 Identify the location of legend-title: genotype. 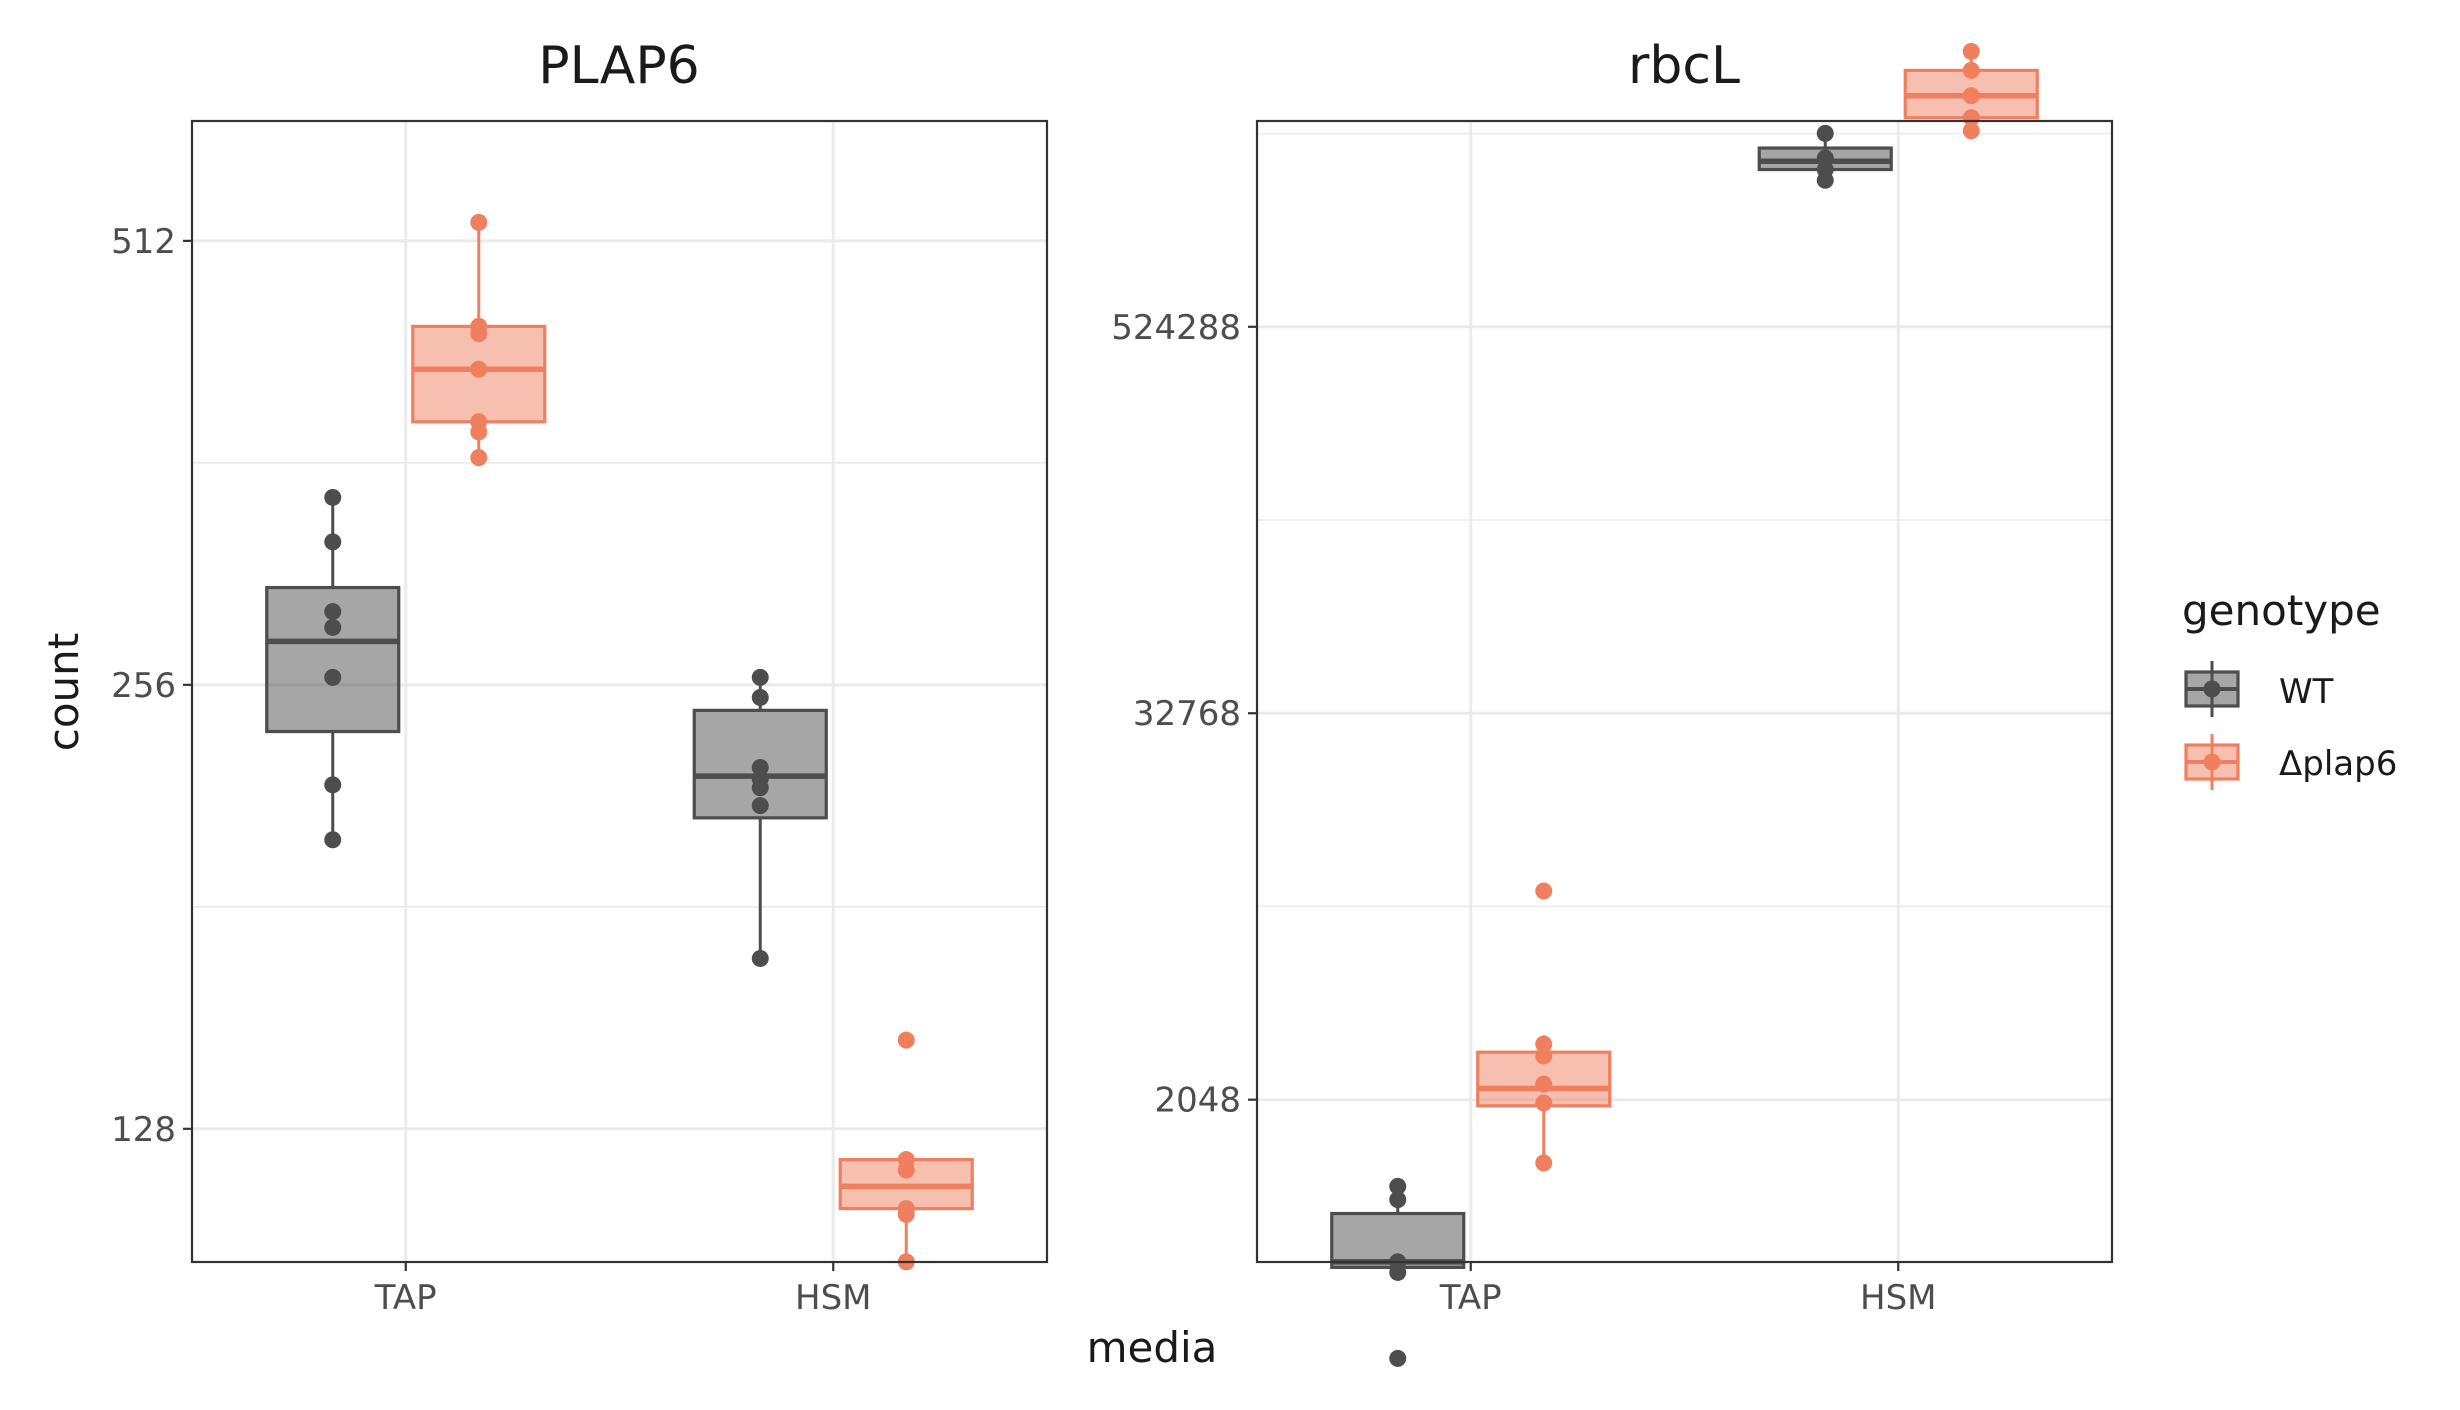
(2281, 610).